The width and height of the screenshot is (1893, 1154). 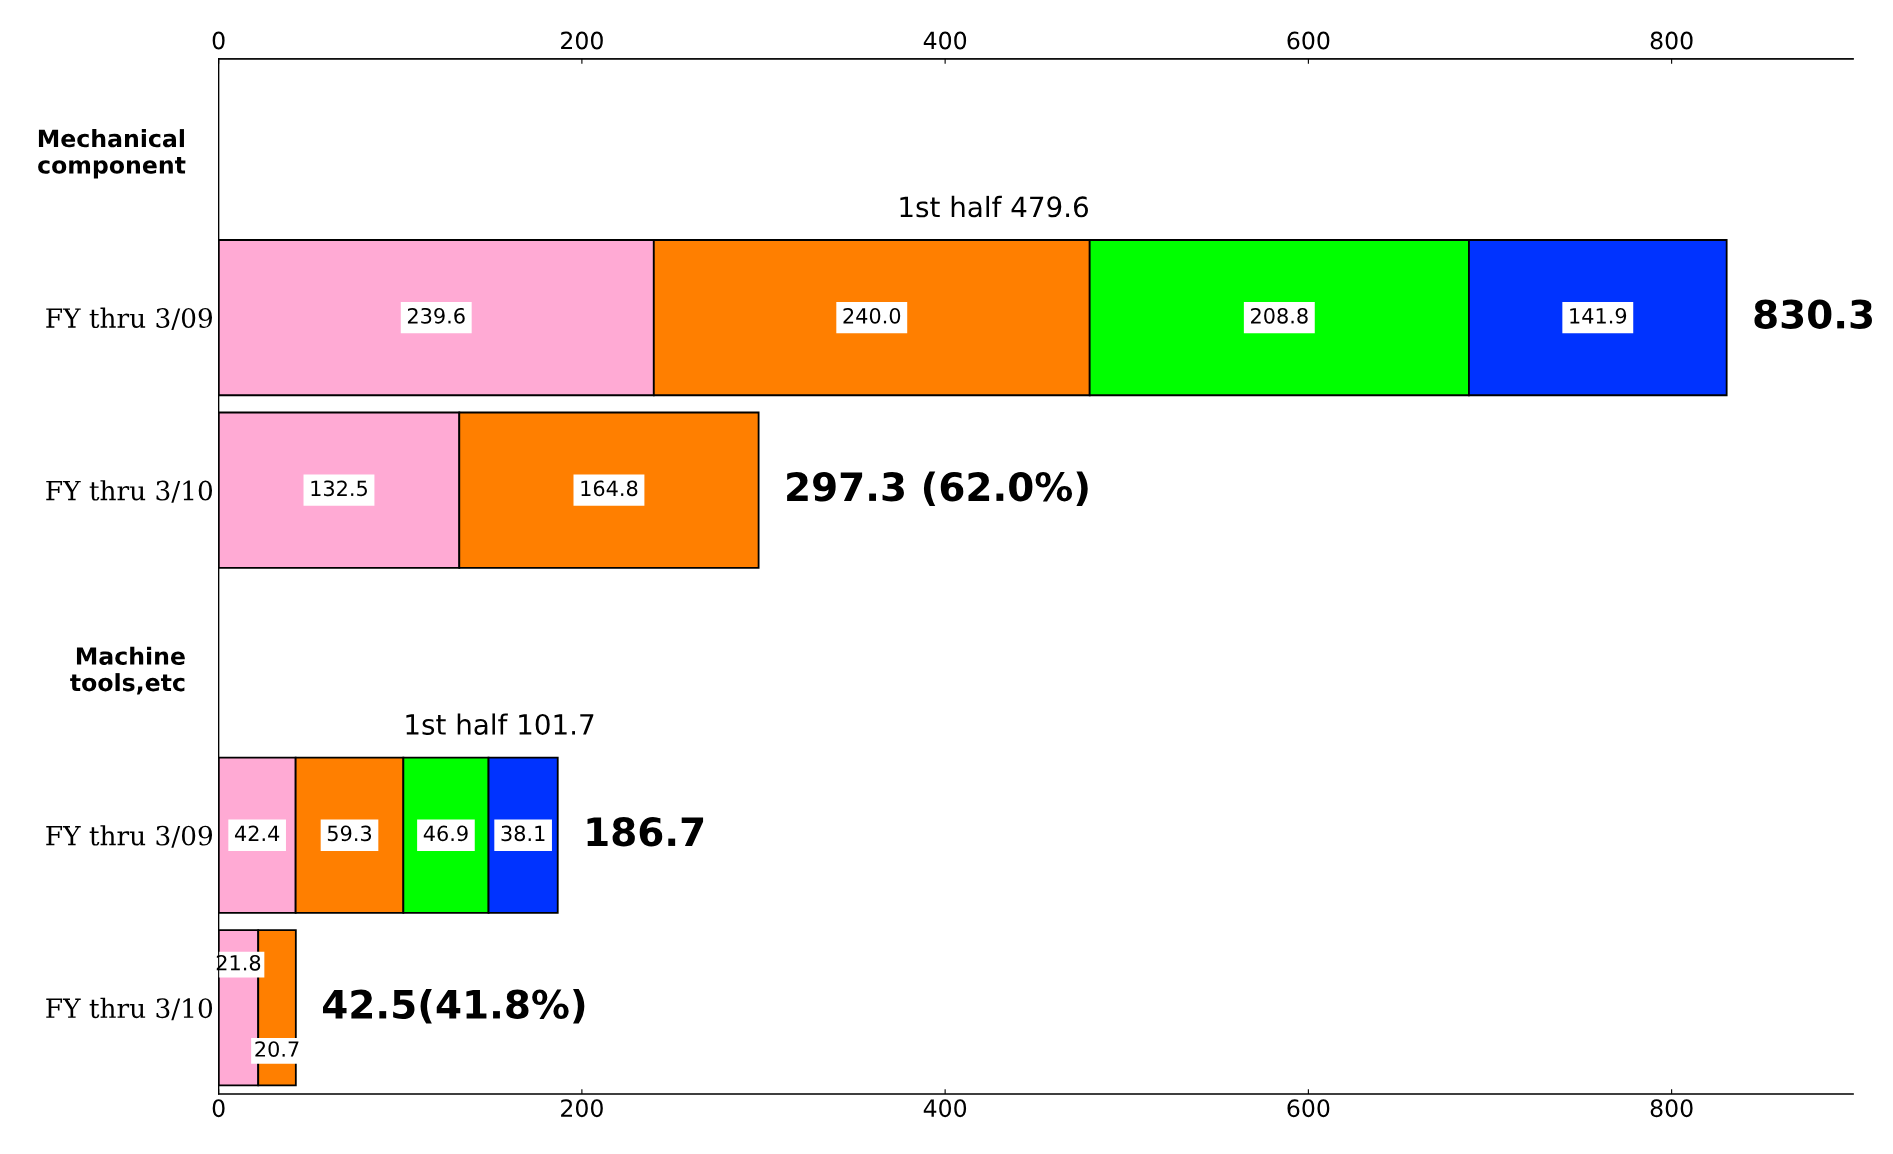 What do you see at coordinates (349, 833) in the screenshot?
I see `data-label: 59.3` at bounding box center [349, 833].